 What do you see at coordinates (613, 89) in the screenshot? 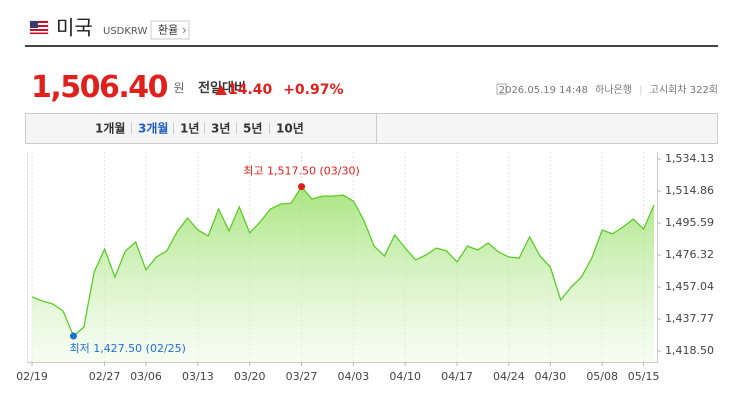
I see `bank: 하나은행` at bounding box center [613, 89].